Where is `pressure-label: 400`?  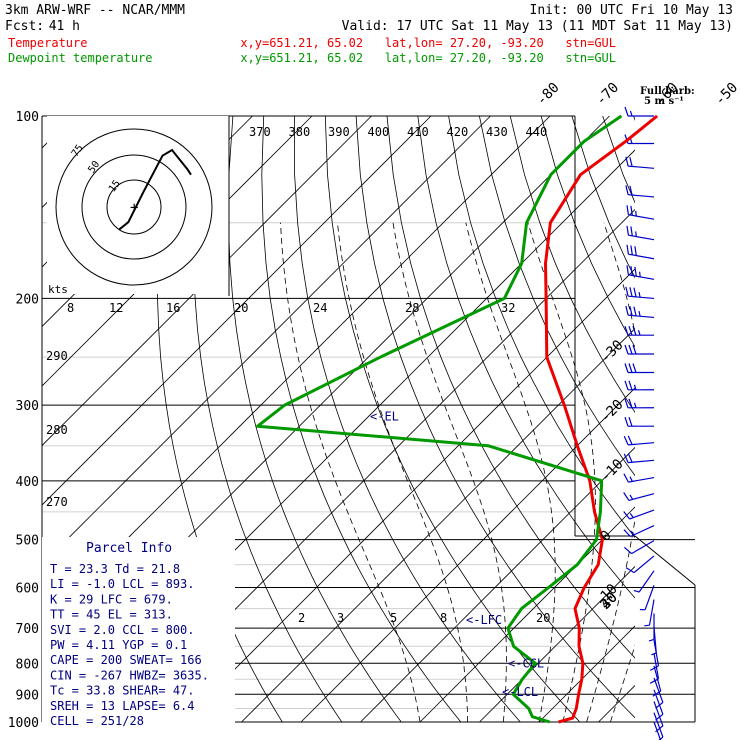
pressure-label: 400 is located at coordinates (27, 482).